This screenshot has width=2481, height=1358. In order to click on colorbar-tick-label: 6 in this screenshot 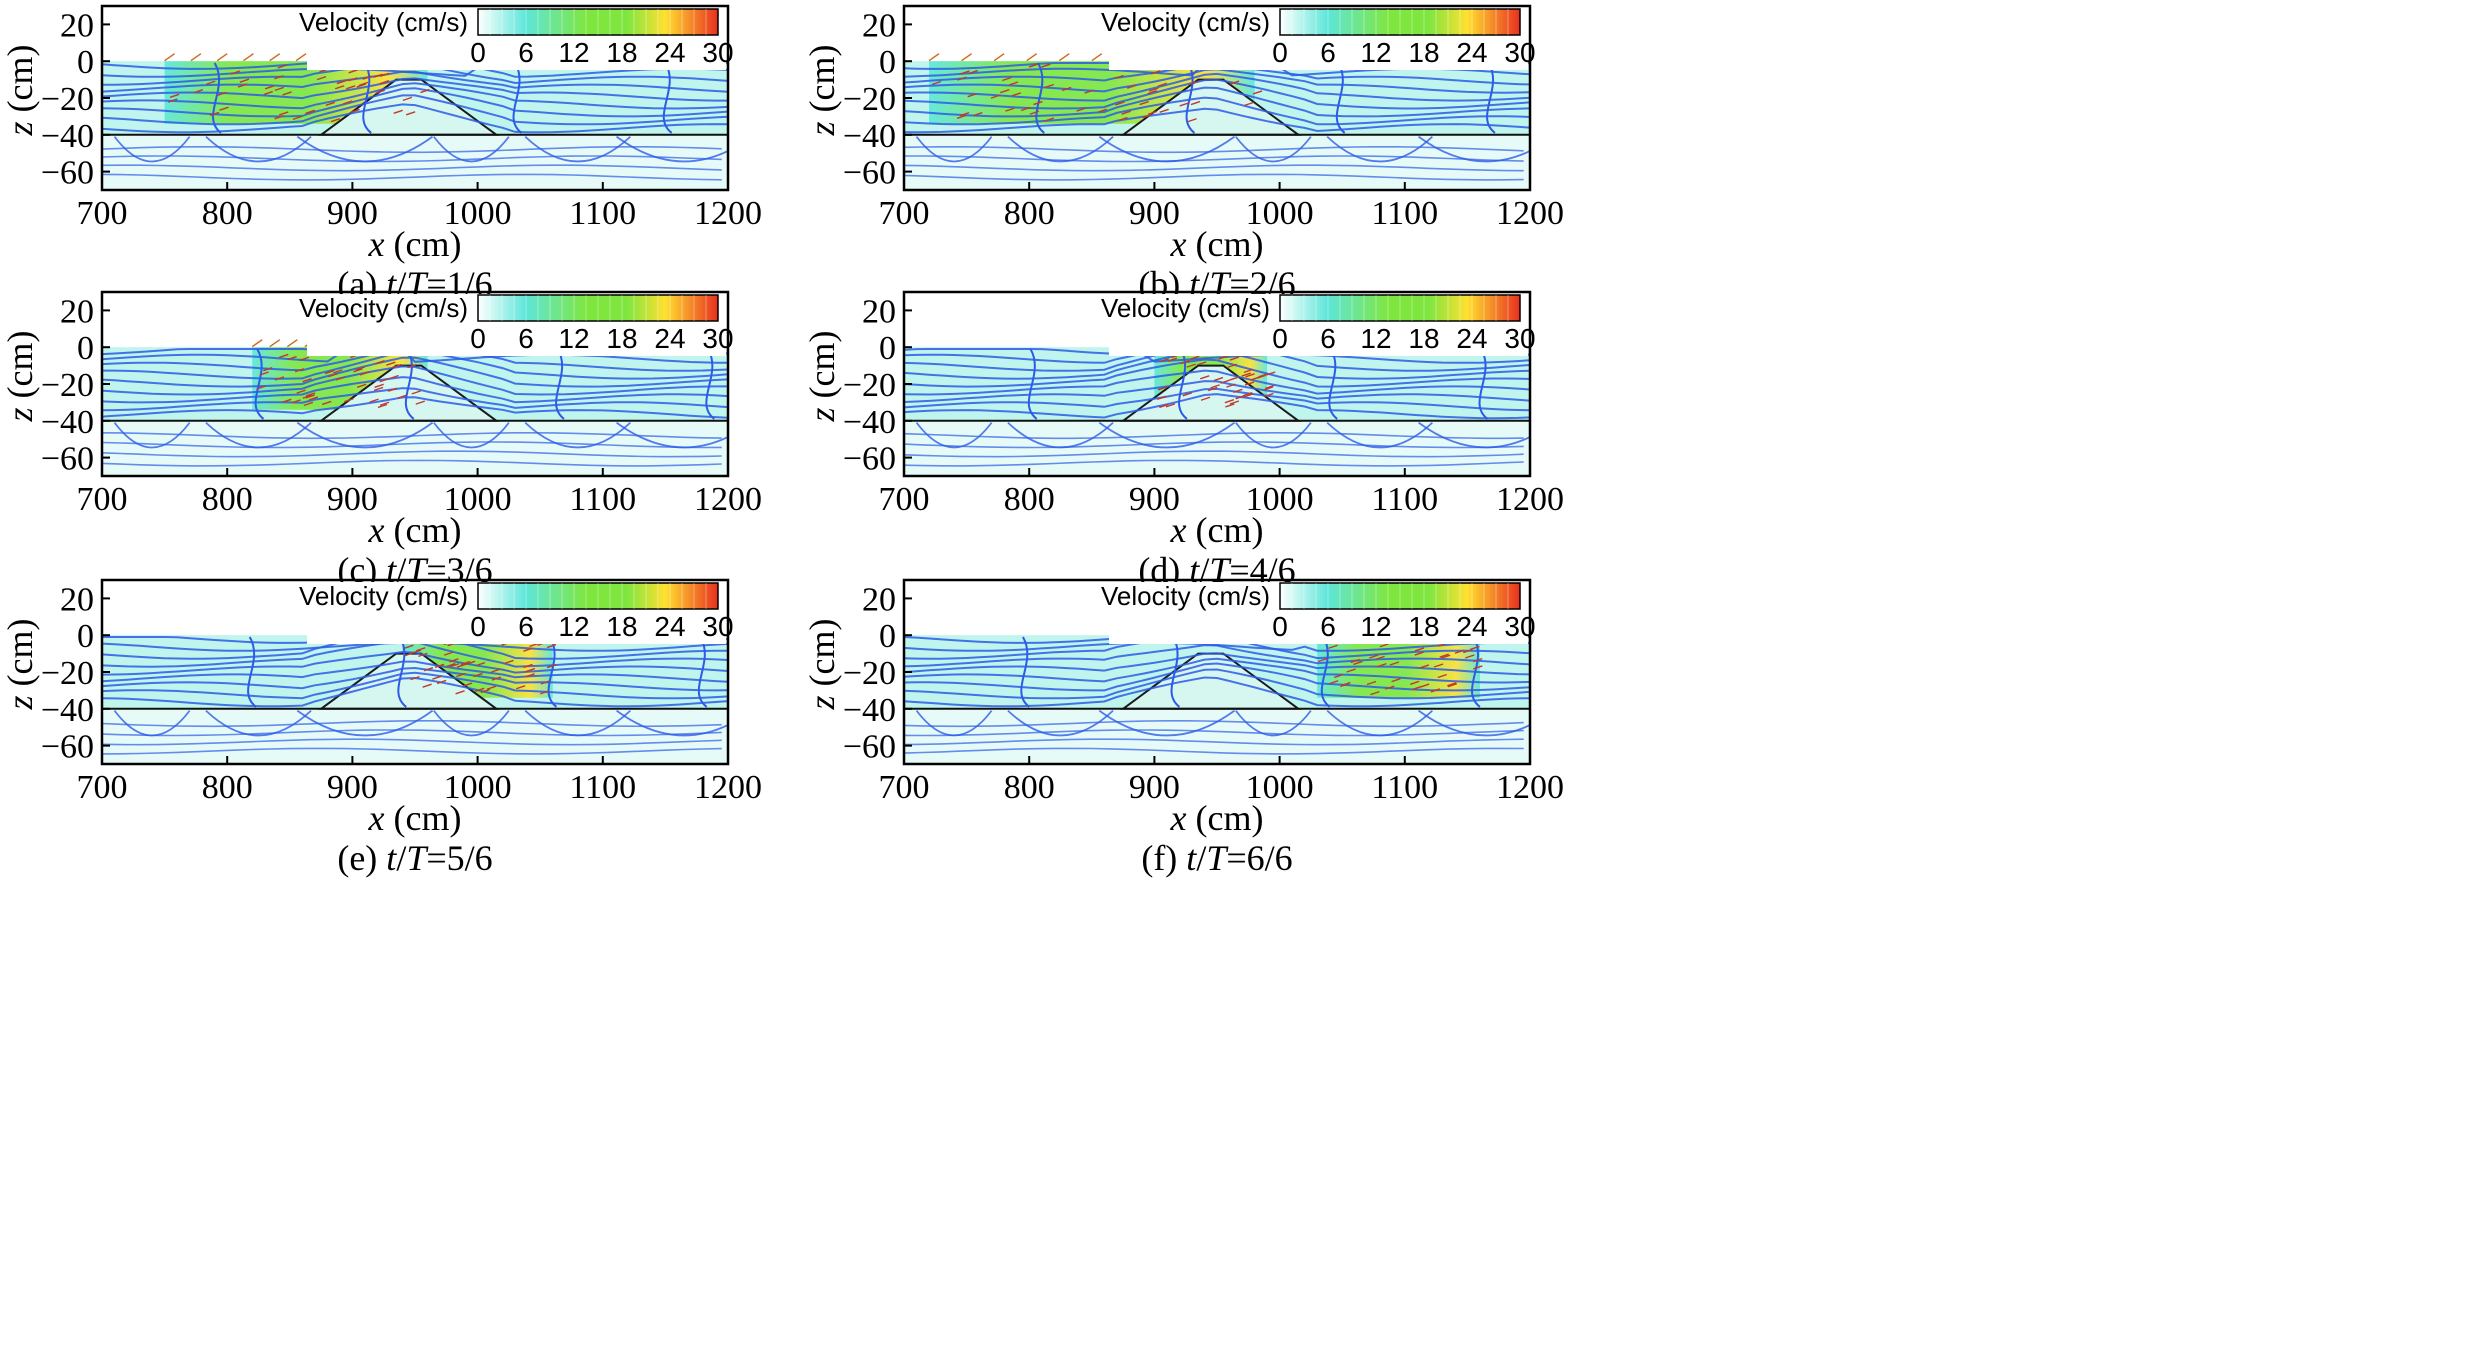, I will do `click(1328, 626)`.